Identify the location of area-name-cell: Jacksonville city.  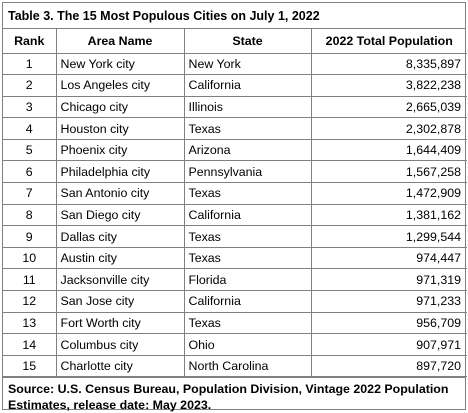
(120, 280).